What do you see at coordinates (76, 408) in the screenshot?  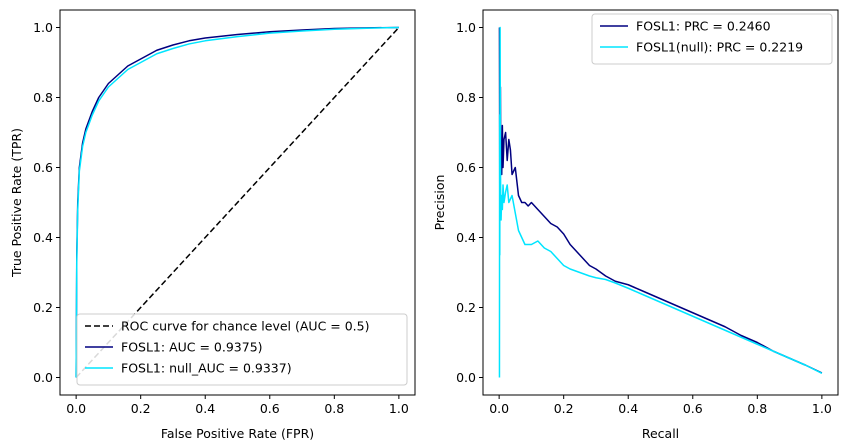 I see `roc-x-tick-label: 0.0` at bounding box center [76, 408].